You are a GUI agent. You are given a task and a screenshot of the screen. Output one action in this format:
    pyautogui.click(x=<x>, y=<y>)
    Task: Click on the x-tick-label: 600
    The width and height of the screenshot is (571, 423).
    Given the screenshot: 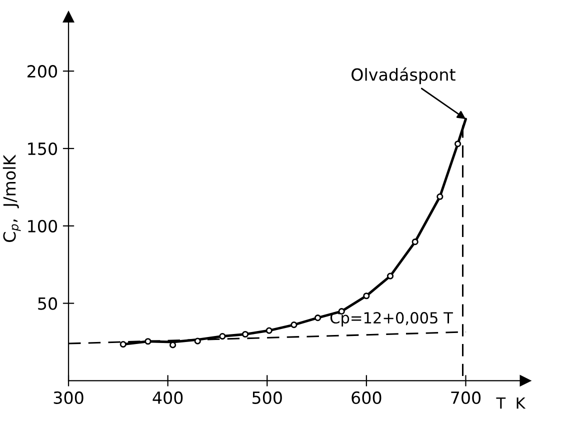 What is the action you would take?
    pyautogui.click(x=367, y=397)
    